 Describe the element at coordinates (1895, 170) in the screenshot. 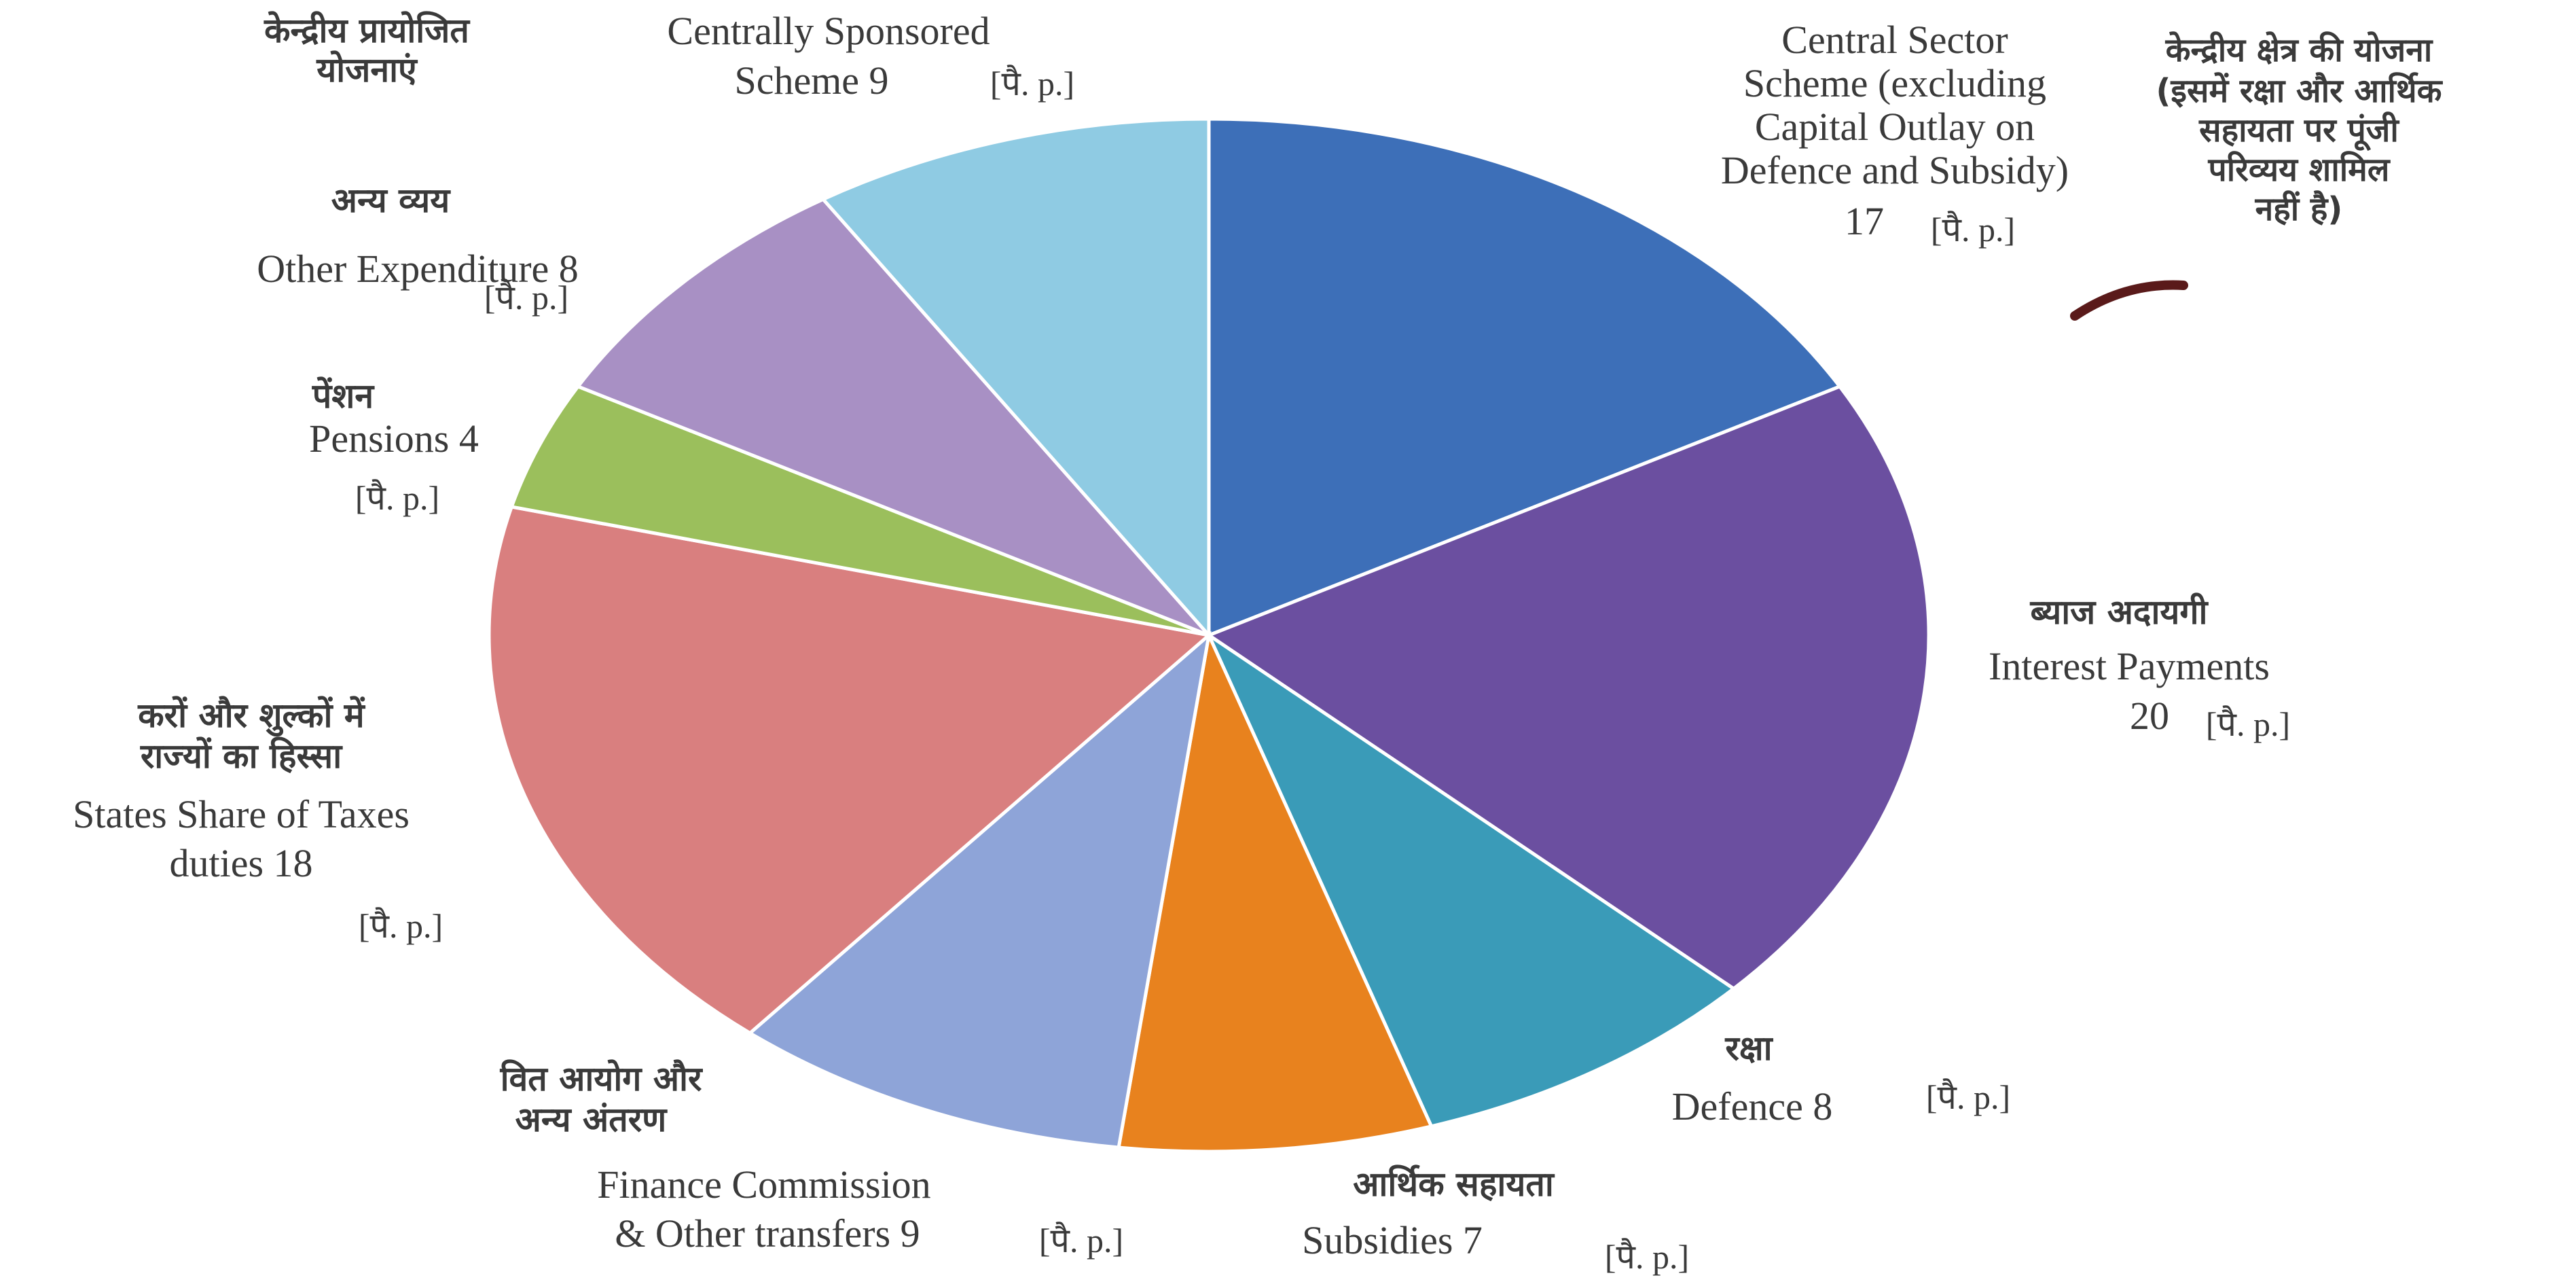

I see `label-cs-en-4: Defence and Subsidy)` at that location.